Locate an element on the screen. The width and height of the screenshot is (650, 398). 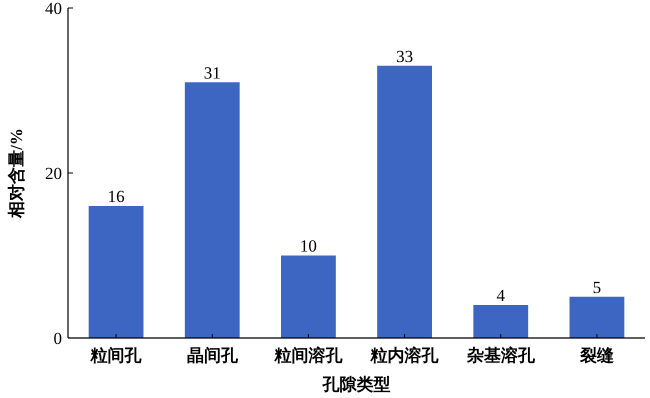
data-label: 31 is located at coordinates (212, 72).